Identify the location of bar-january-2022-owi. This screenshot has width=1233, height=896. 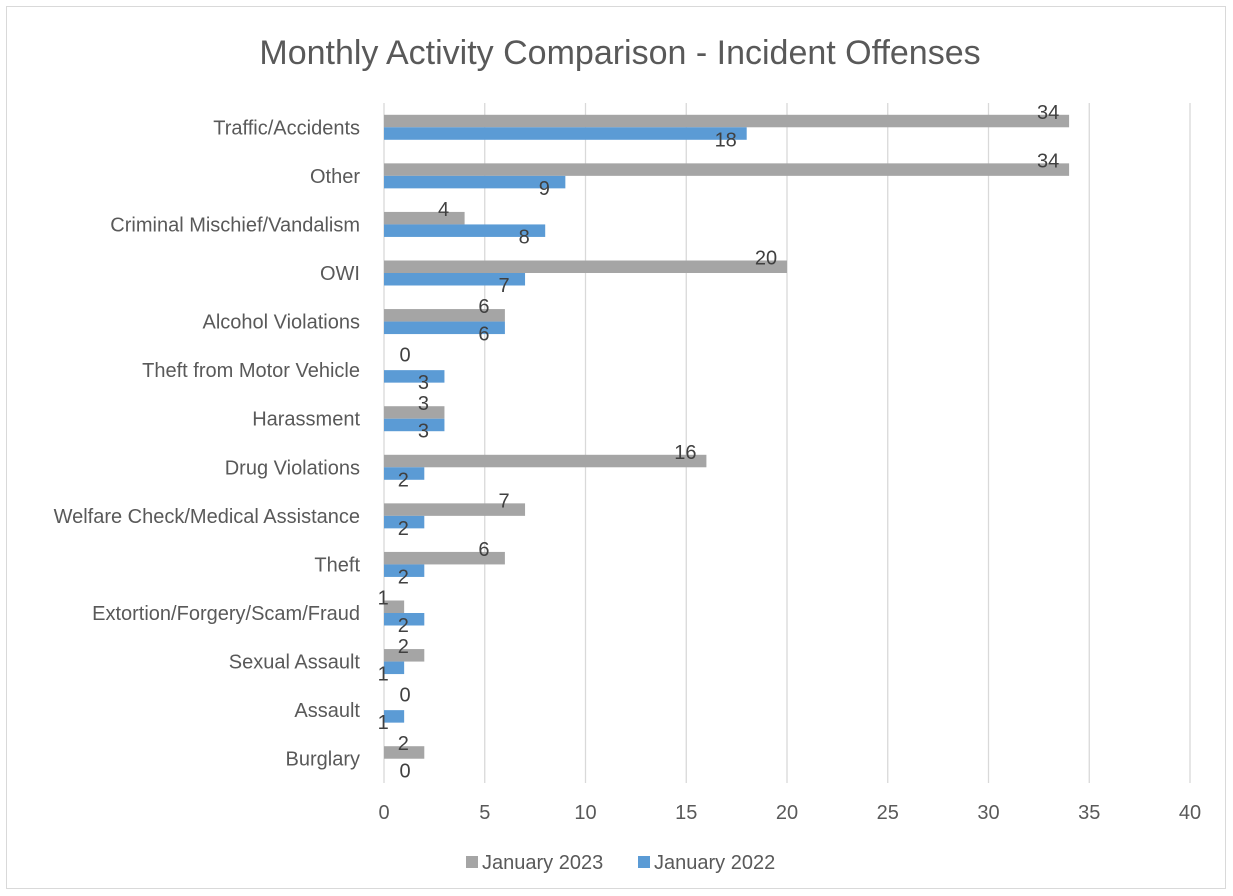
(455, 279).